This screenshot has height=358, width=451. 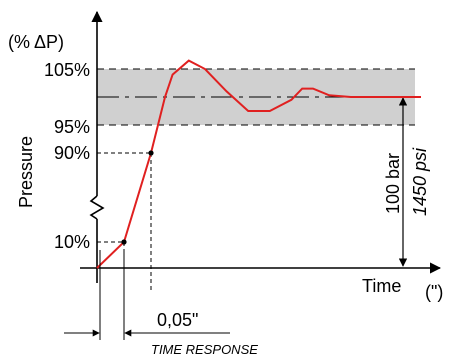 I want to click on caption: TIME RESPONSE, so click(x=204, y=349).